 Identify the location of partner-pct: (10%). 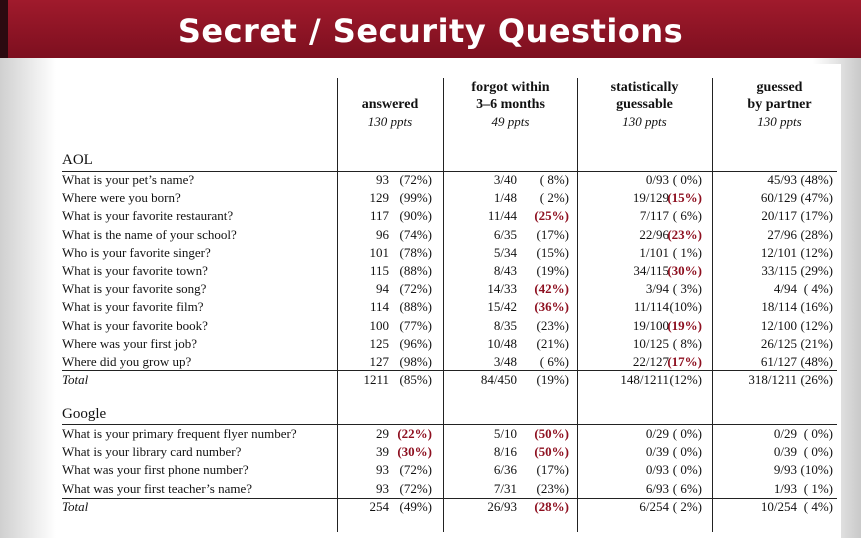
(817, 470).